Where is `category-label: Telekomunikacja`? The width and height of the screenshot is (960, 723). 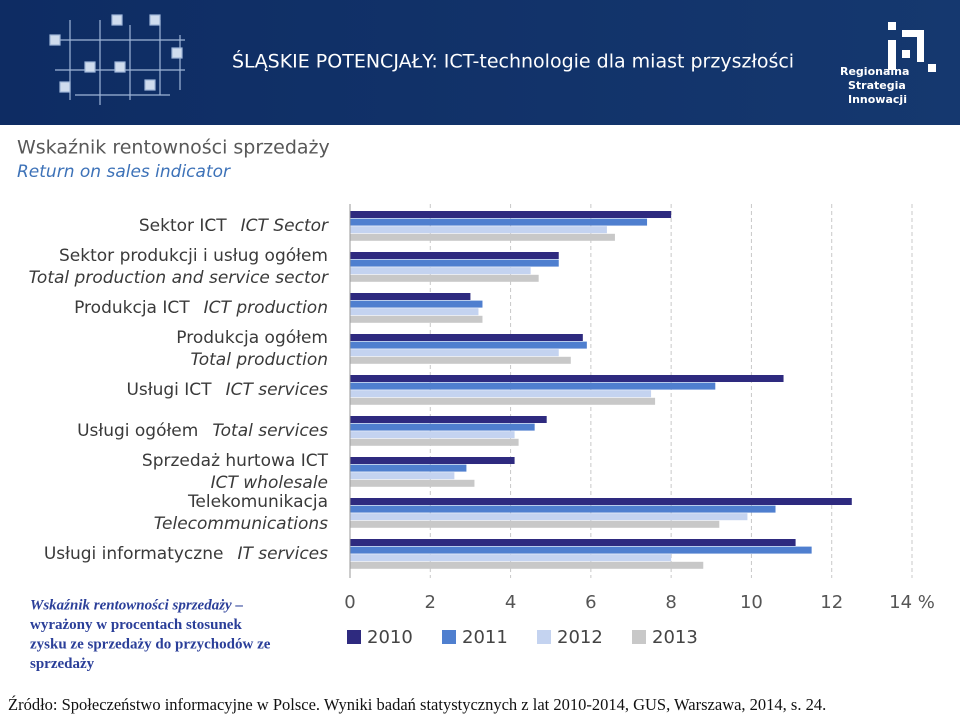 category-label: Telekomunikacja is located at coordinates (257, 502).